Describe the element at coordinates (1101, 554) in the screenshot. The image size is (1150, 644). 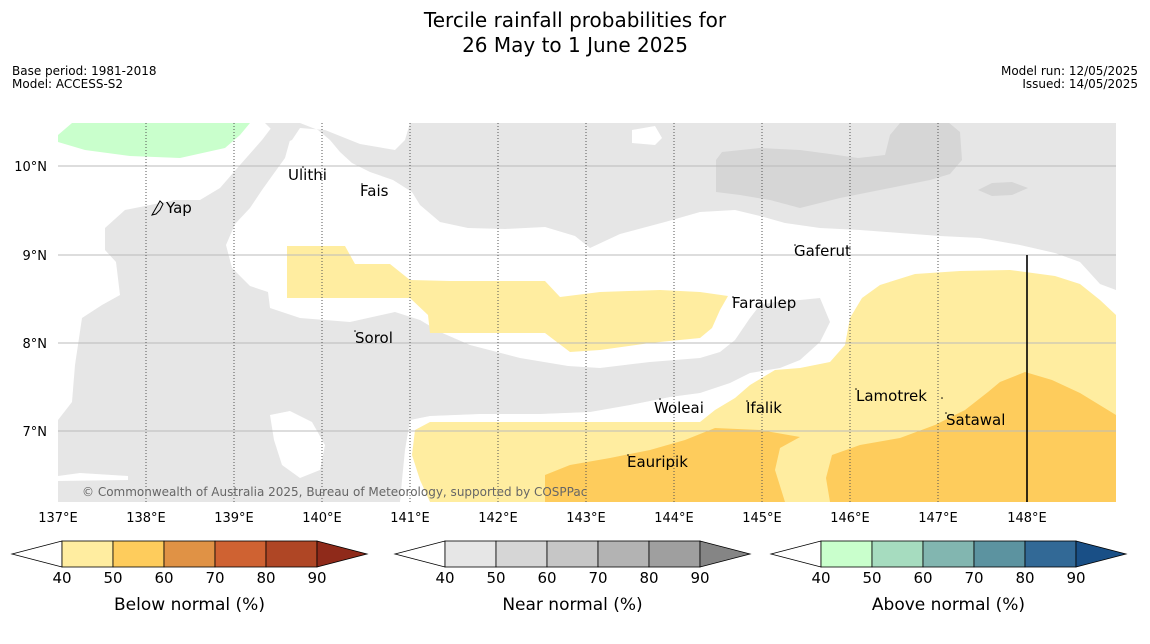
I see `above-normal-legend-upper-cap` at that location.